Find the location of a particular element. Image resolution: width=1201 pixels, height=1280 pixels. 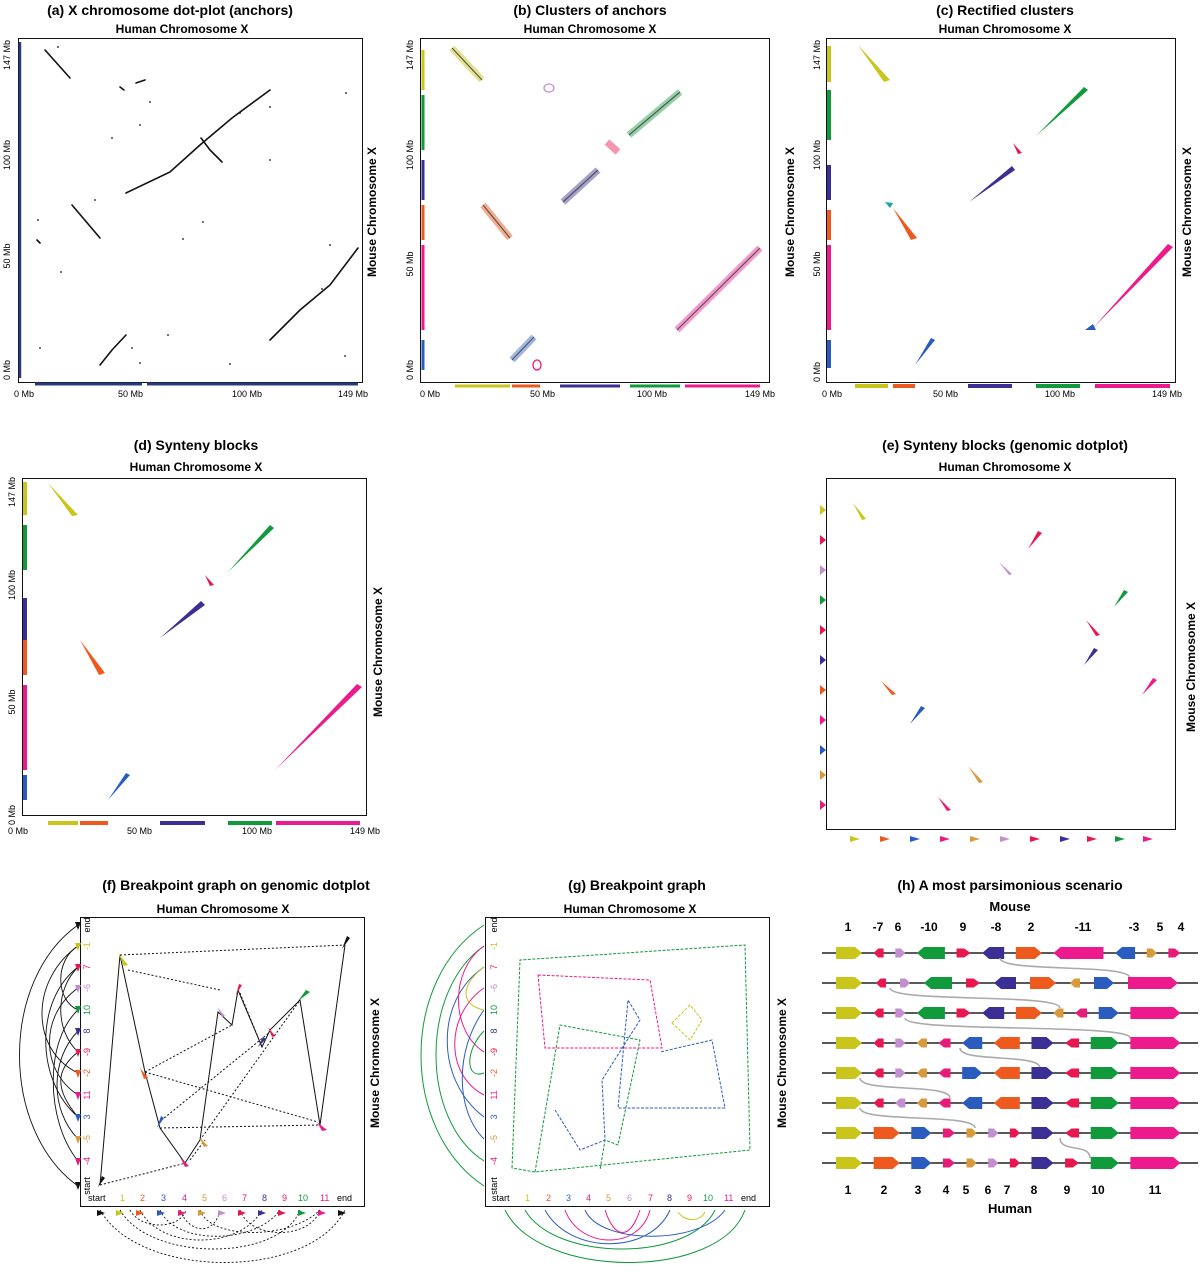

panel-a-axisbars is located at coordinates (188, 214).